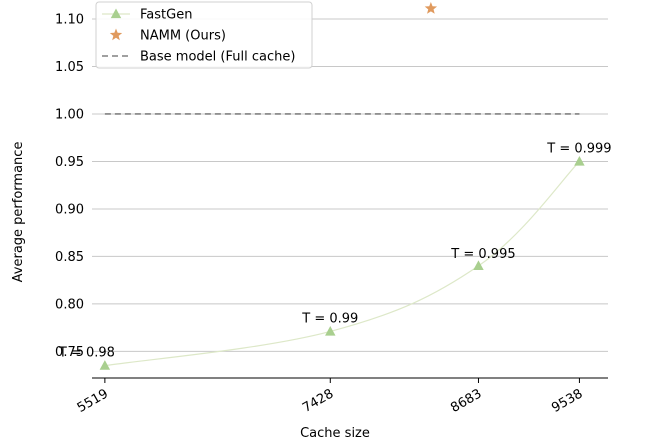 Image resolution: width=646 pixels, height=444 pixels. I want to click on x-tick-label: 9538, so click(567, 401).